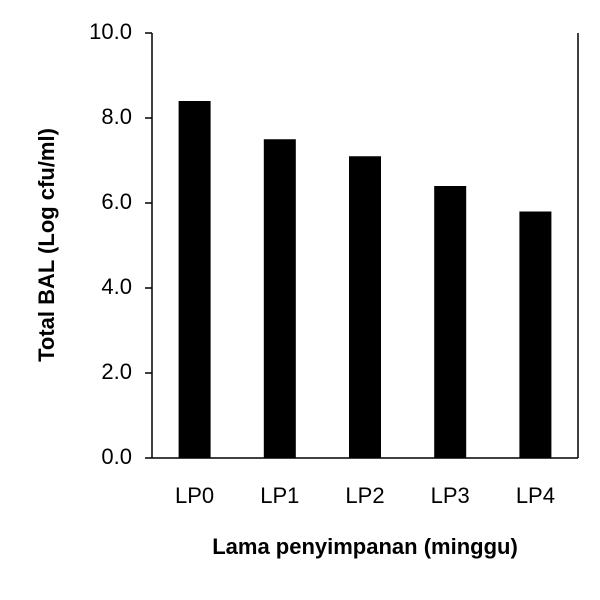  What do you see at coordinates (116, 371) in the screenshot?
I see `y-tick-label: 2.0` at bounding box center [116, 371].